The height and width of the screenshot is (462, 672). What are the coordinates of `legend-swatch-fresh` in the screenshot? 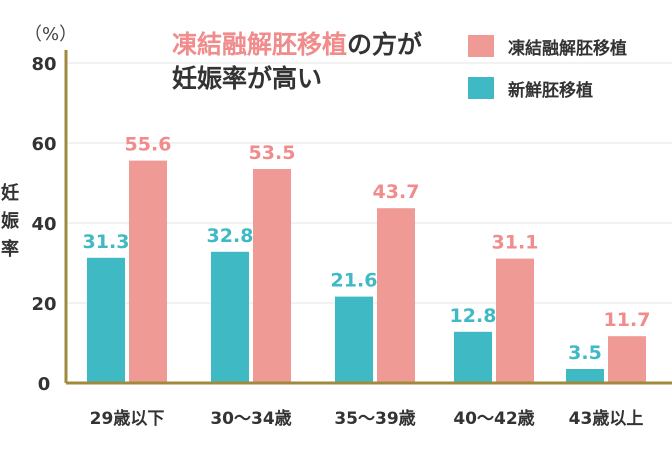 It's located at (481, 88).